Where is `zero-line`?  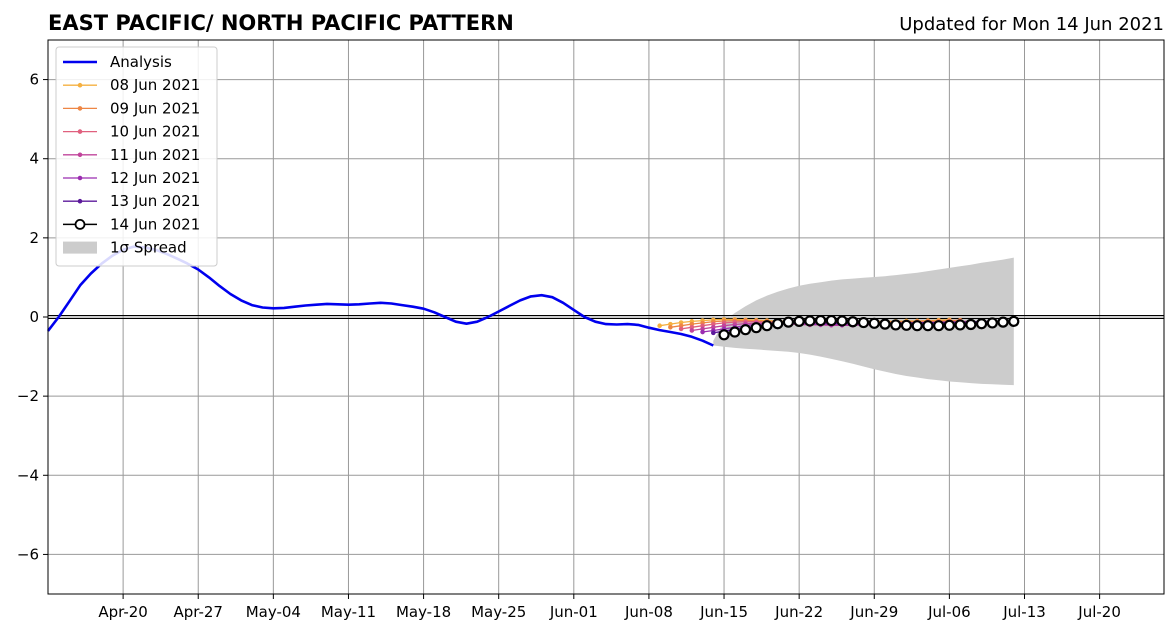 zero-line is located at coordinates (606, 317).